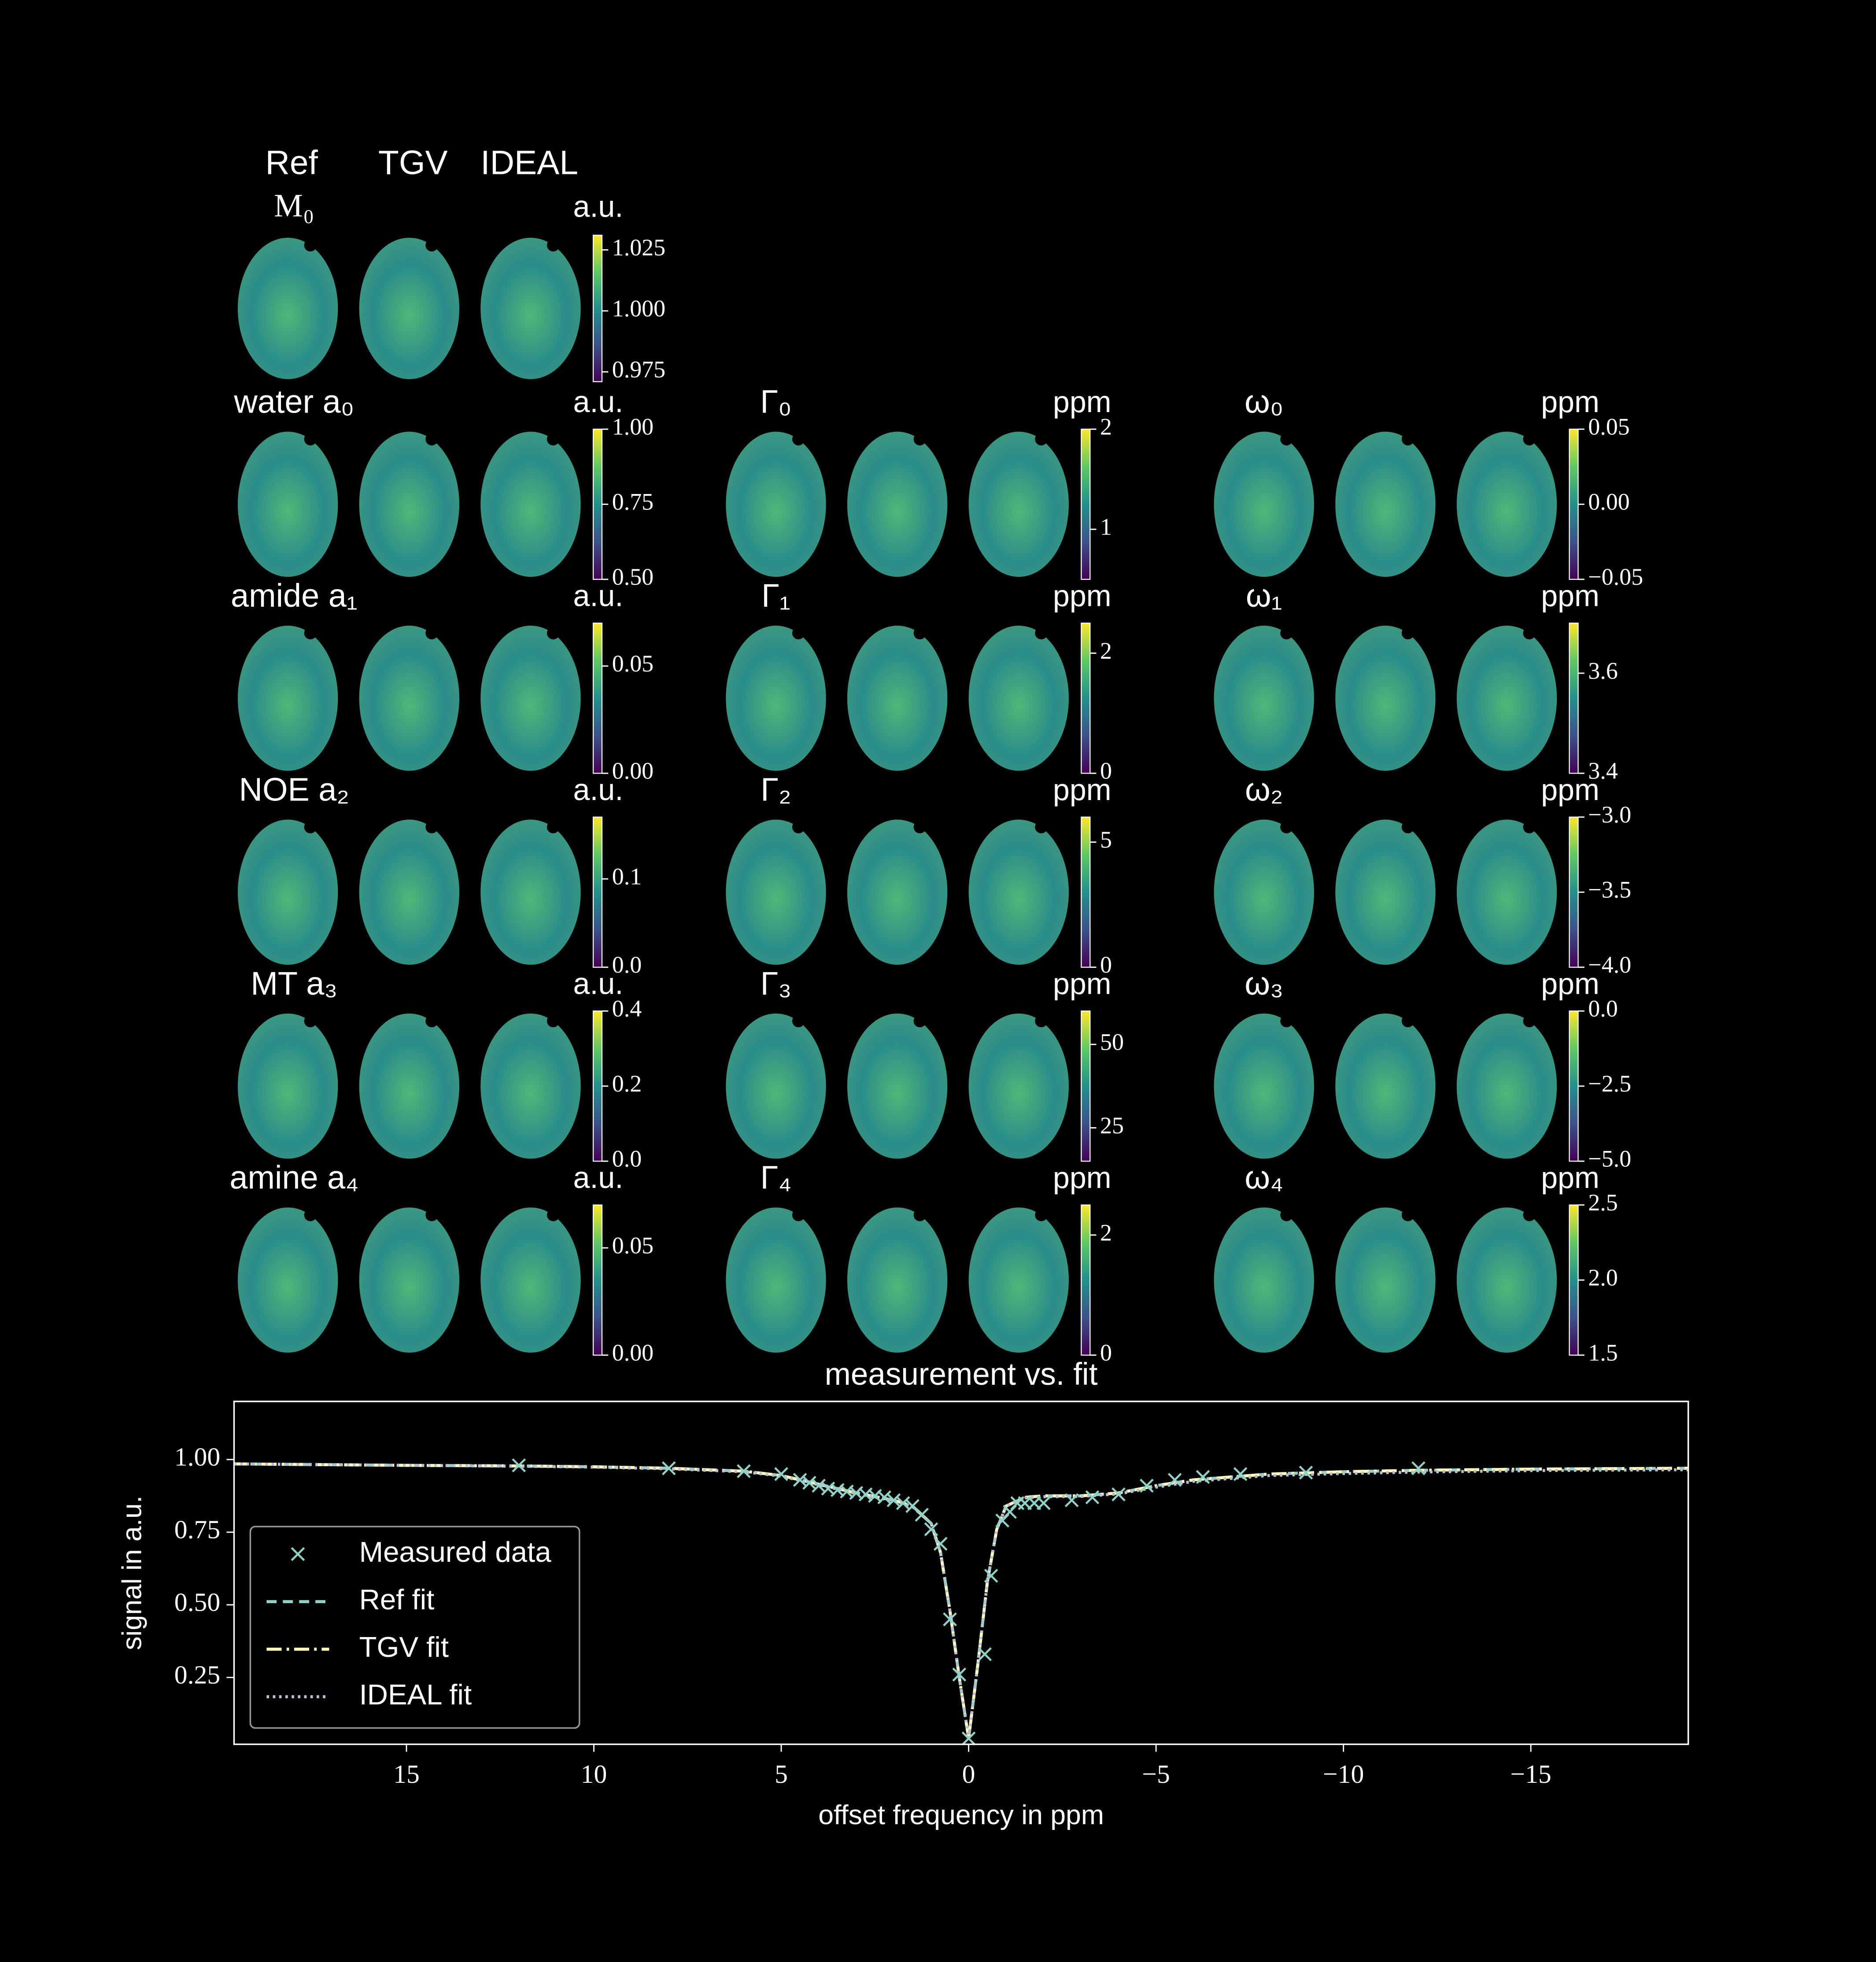 The height and width of the screenshot is (1962, 1876). Describe the element at coordinates (404, 1647) in the screenshot. I see `legend-label: TGV fit` at that location.